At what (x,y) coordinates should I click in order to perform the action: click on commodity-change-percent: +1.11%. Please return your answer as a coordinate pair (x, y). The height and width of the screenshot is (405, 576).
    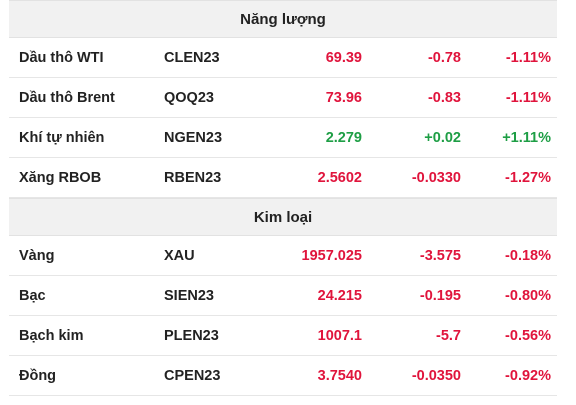
    Looking at the image, I should click on (526, 137).